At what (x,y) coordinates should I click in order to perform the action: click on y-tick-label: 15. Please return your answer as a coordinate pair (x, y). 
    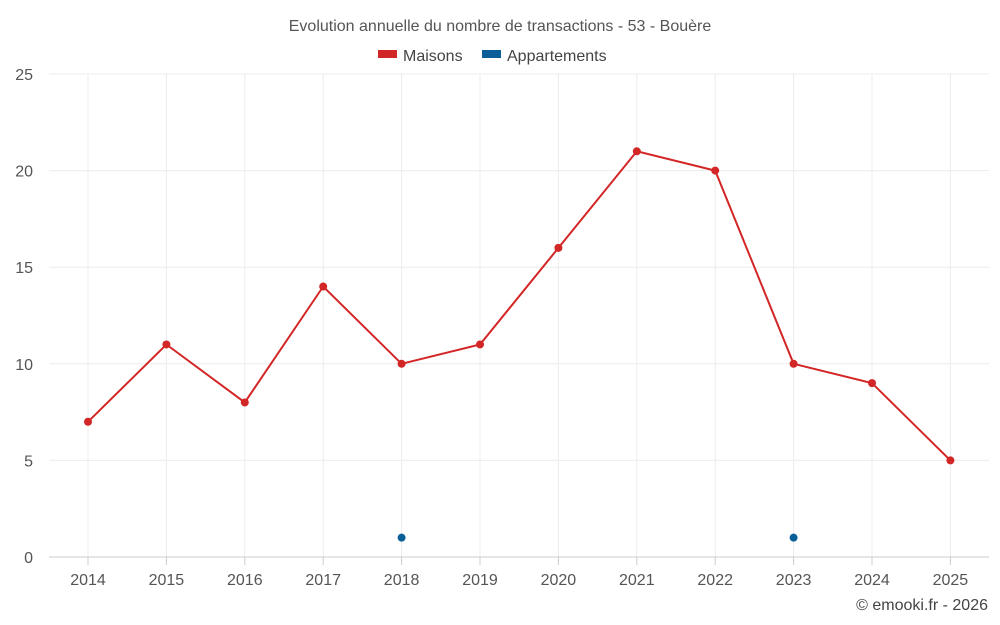
    Looking at the image, I should click on (24, 268).